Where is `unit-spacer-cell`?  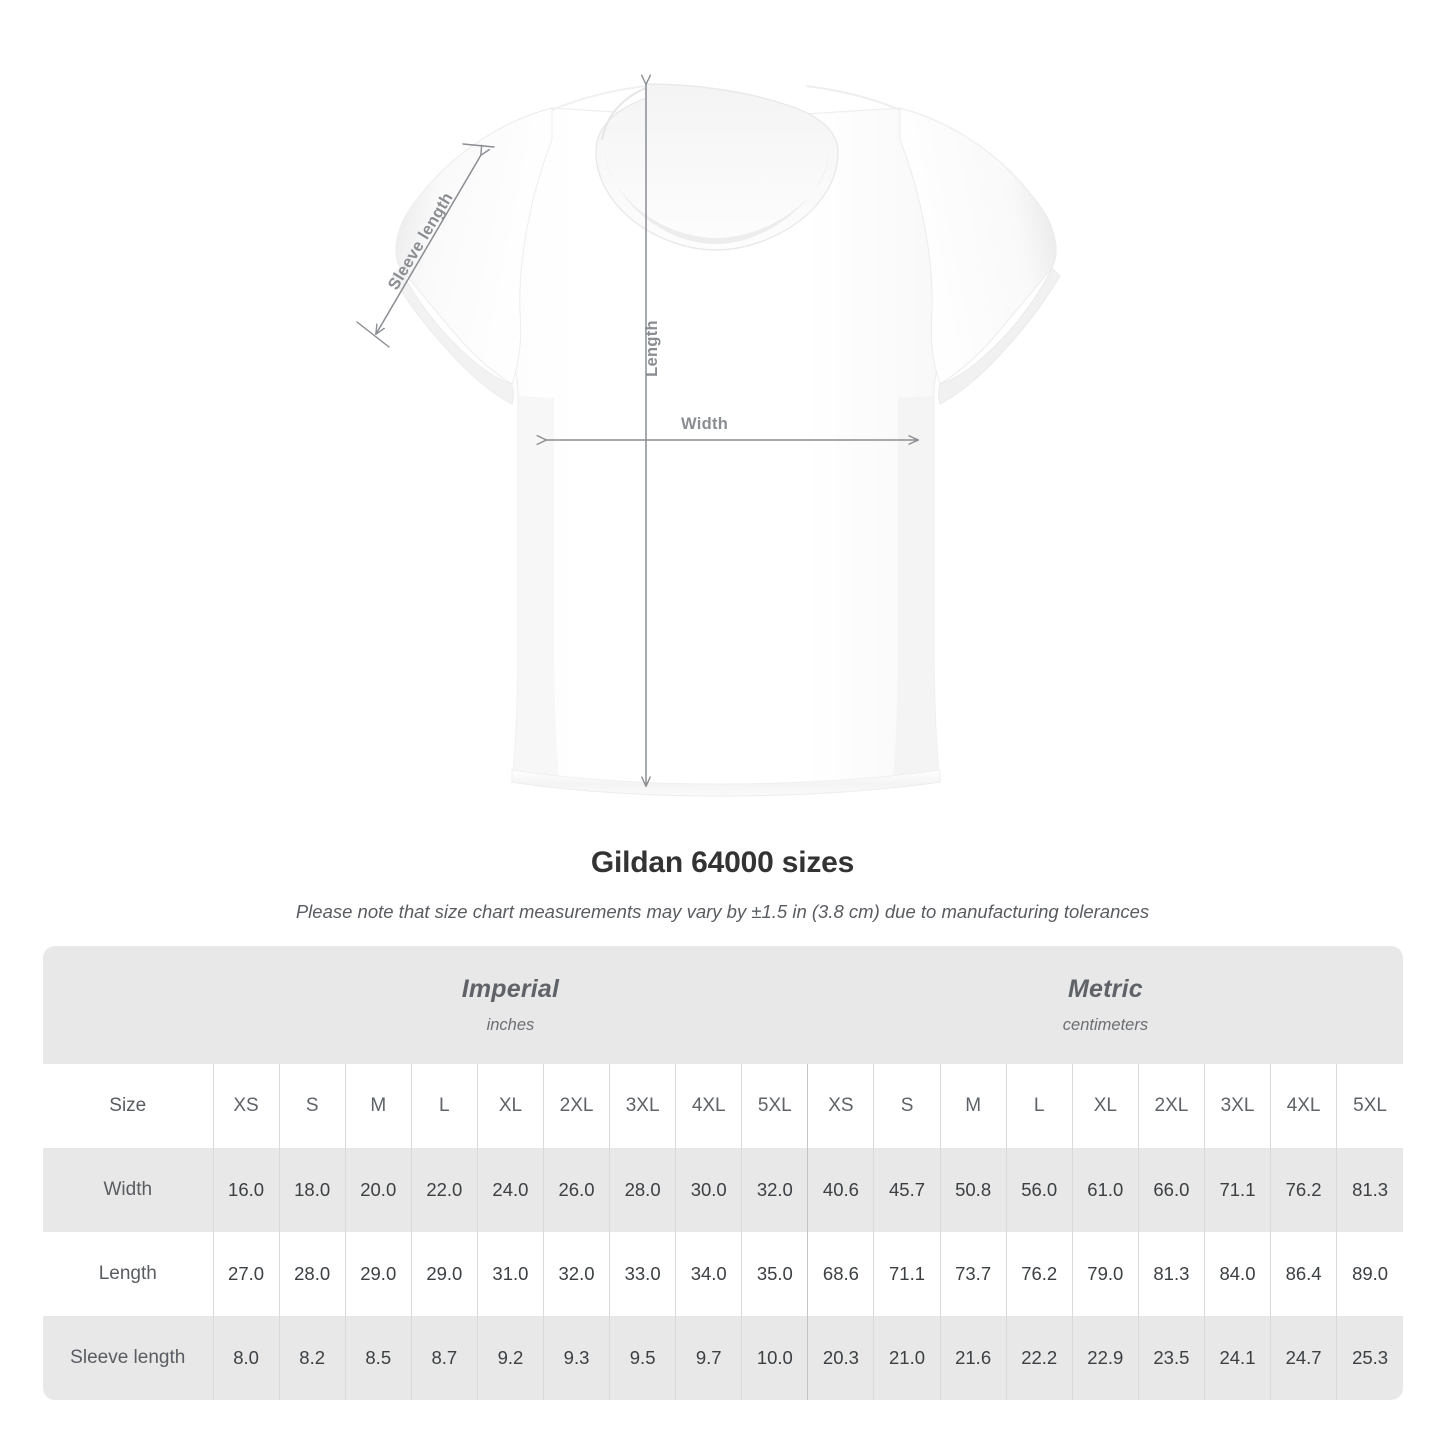
unit-spacer-cell is located at coordinates (128, 1005).